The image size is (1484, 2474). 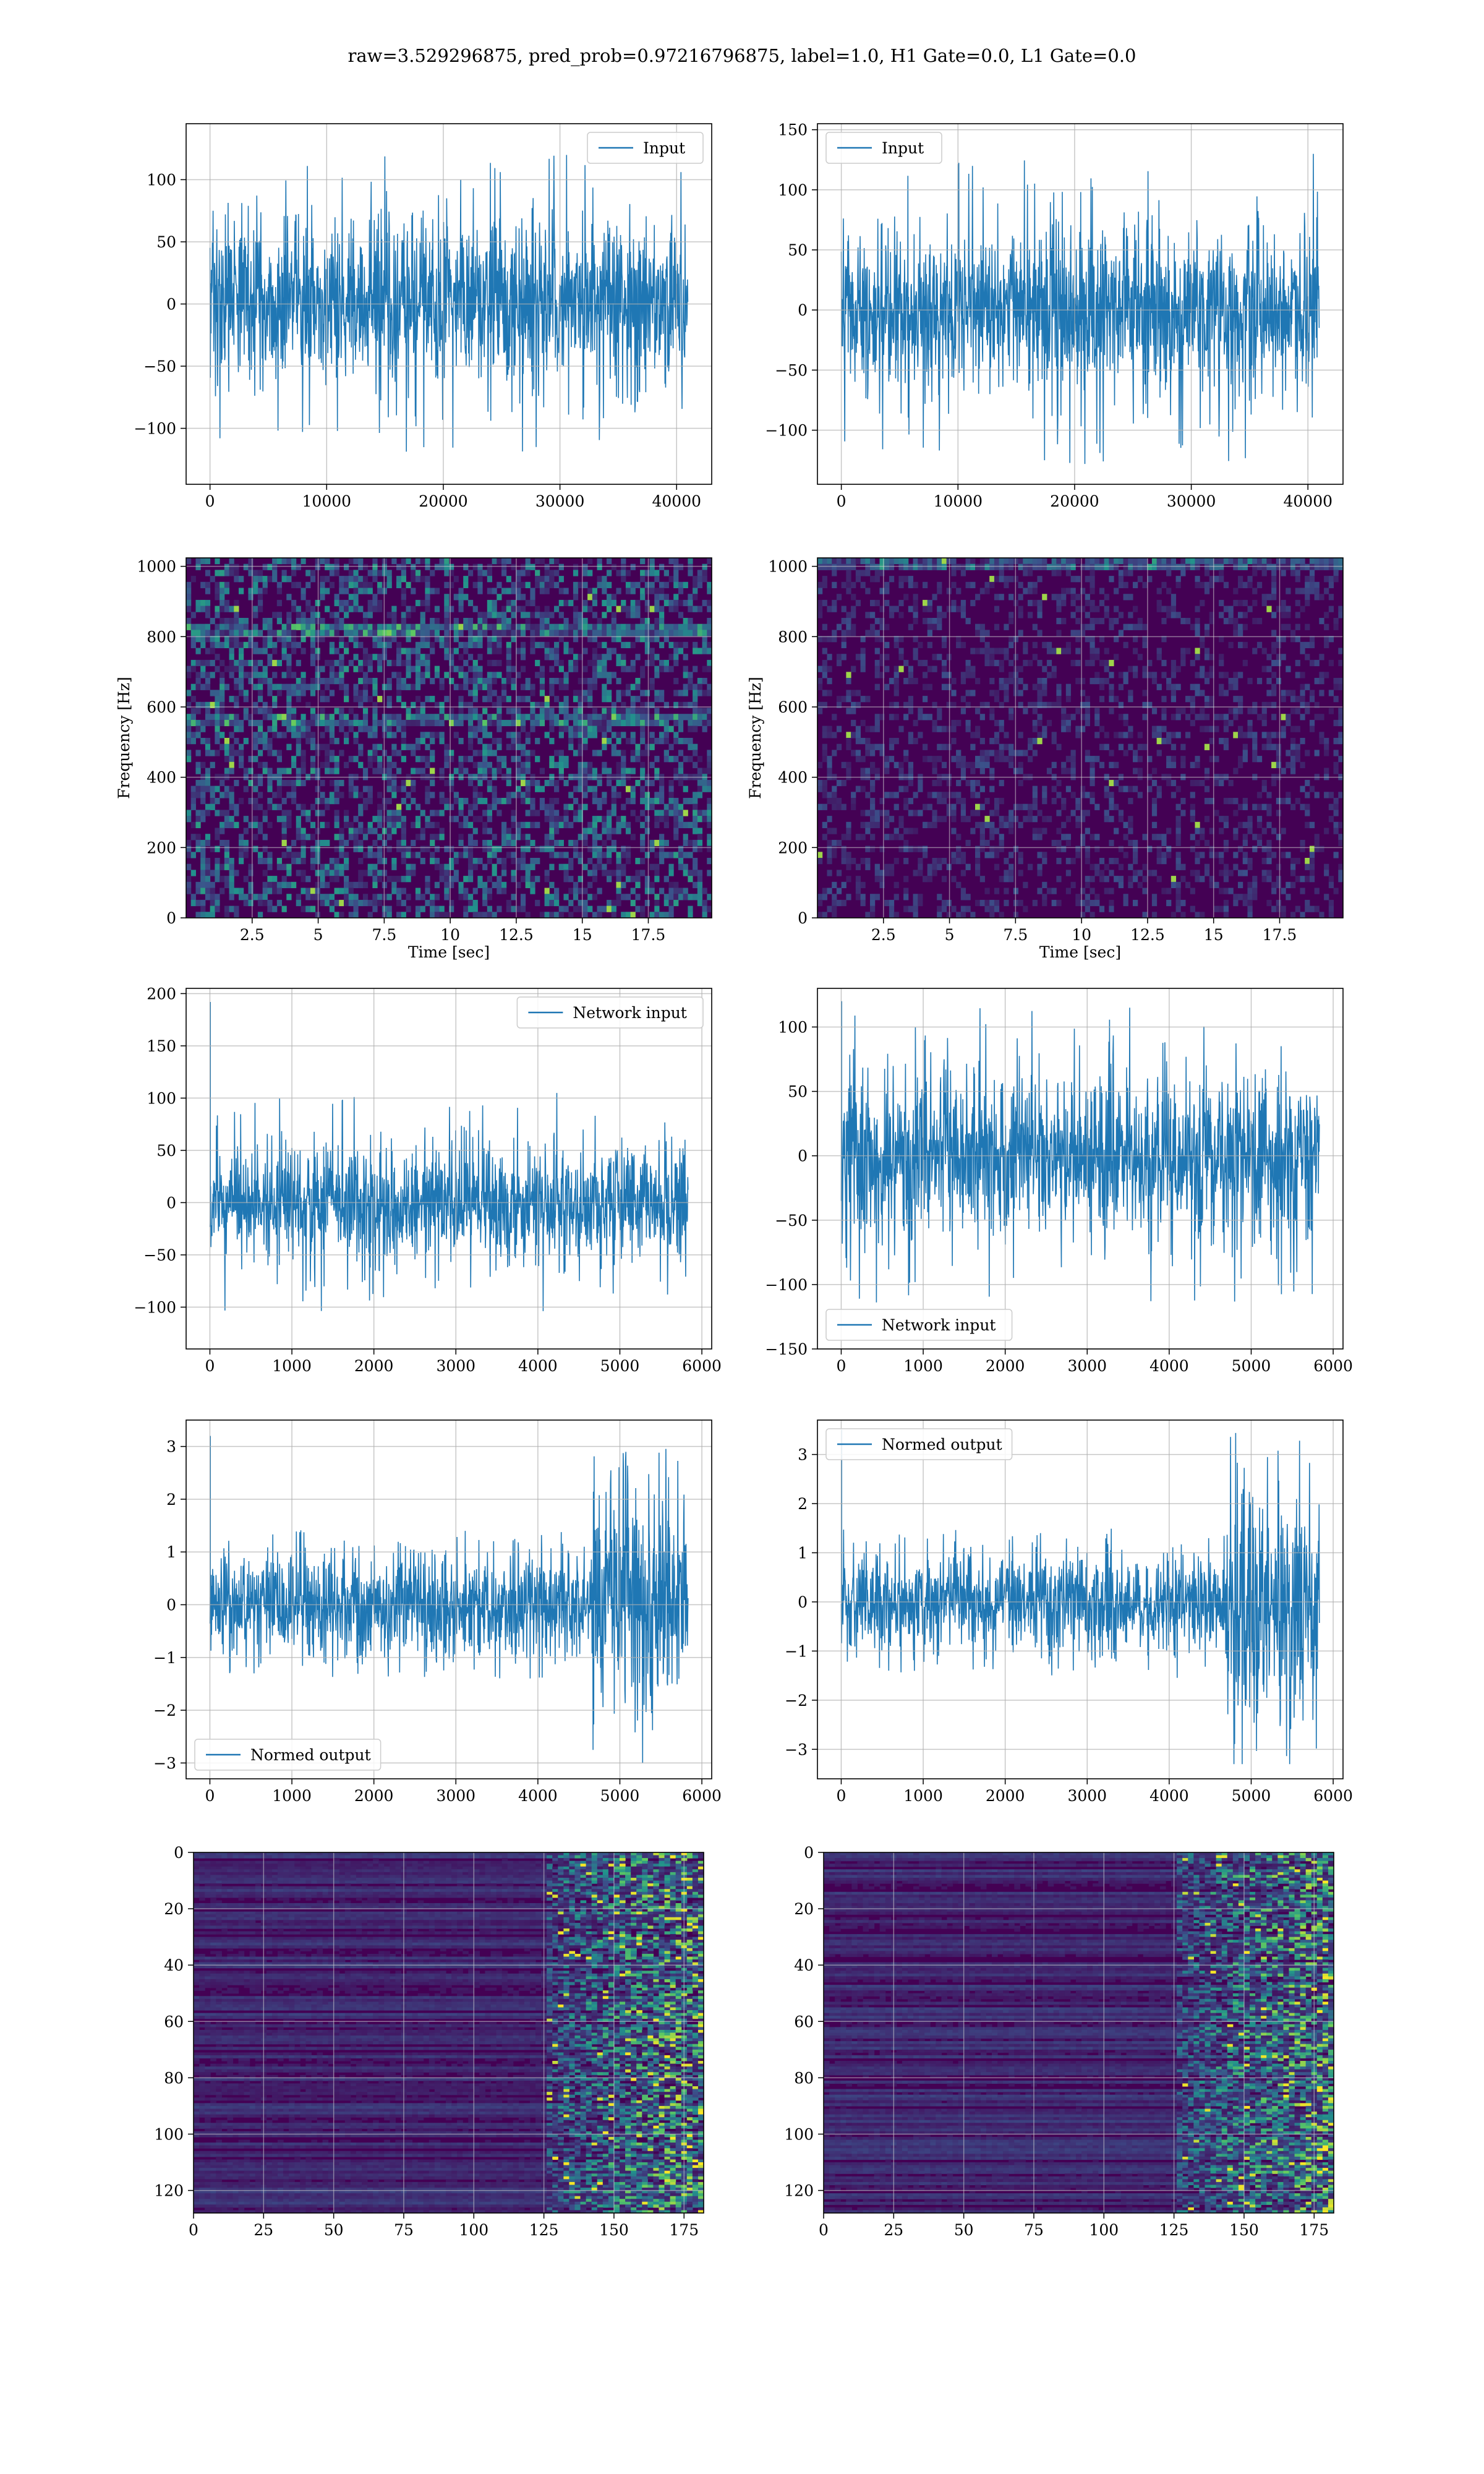 I want to click on panel-9: 0 25 50 75 100 125 150 175 0 20 40 60 80 100 120, so click(x=429, y=2041).